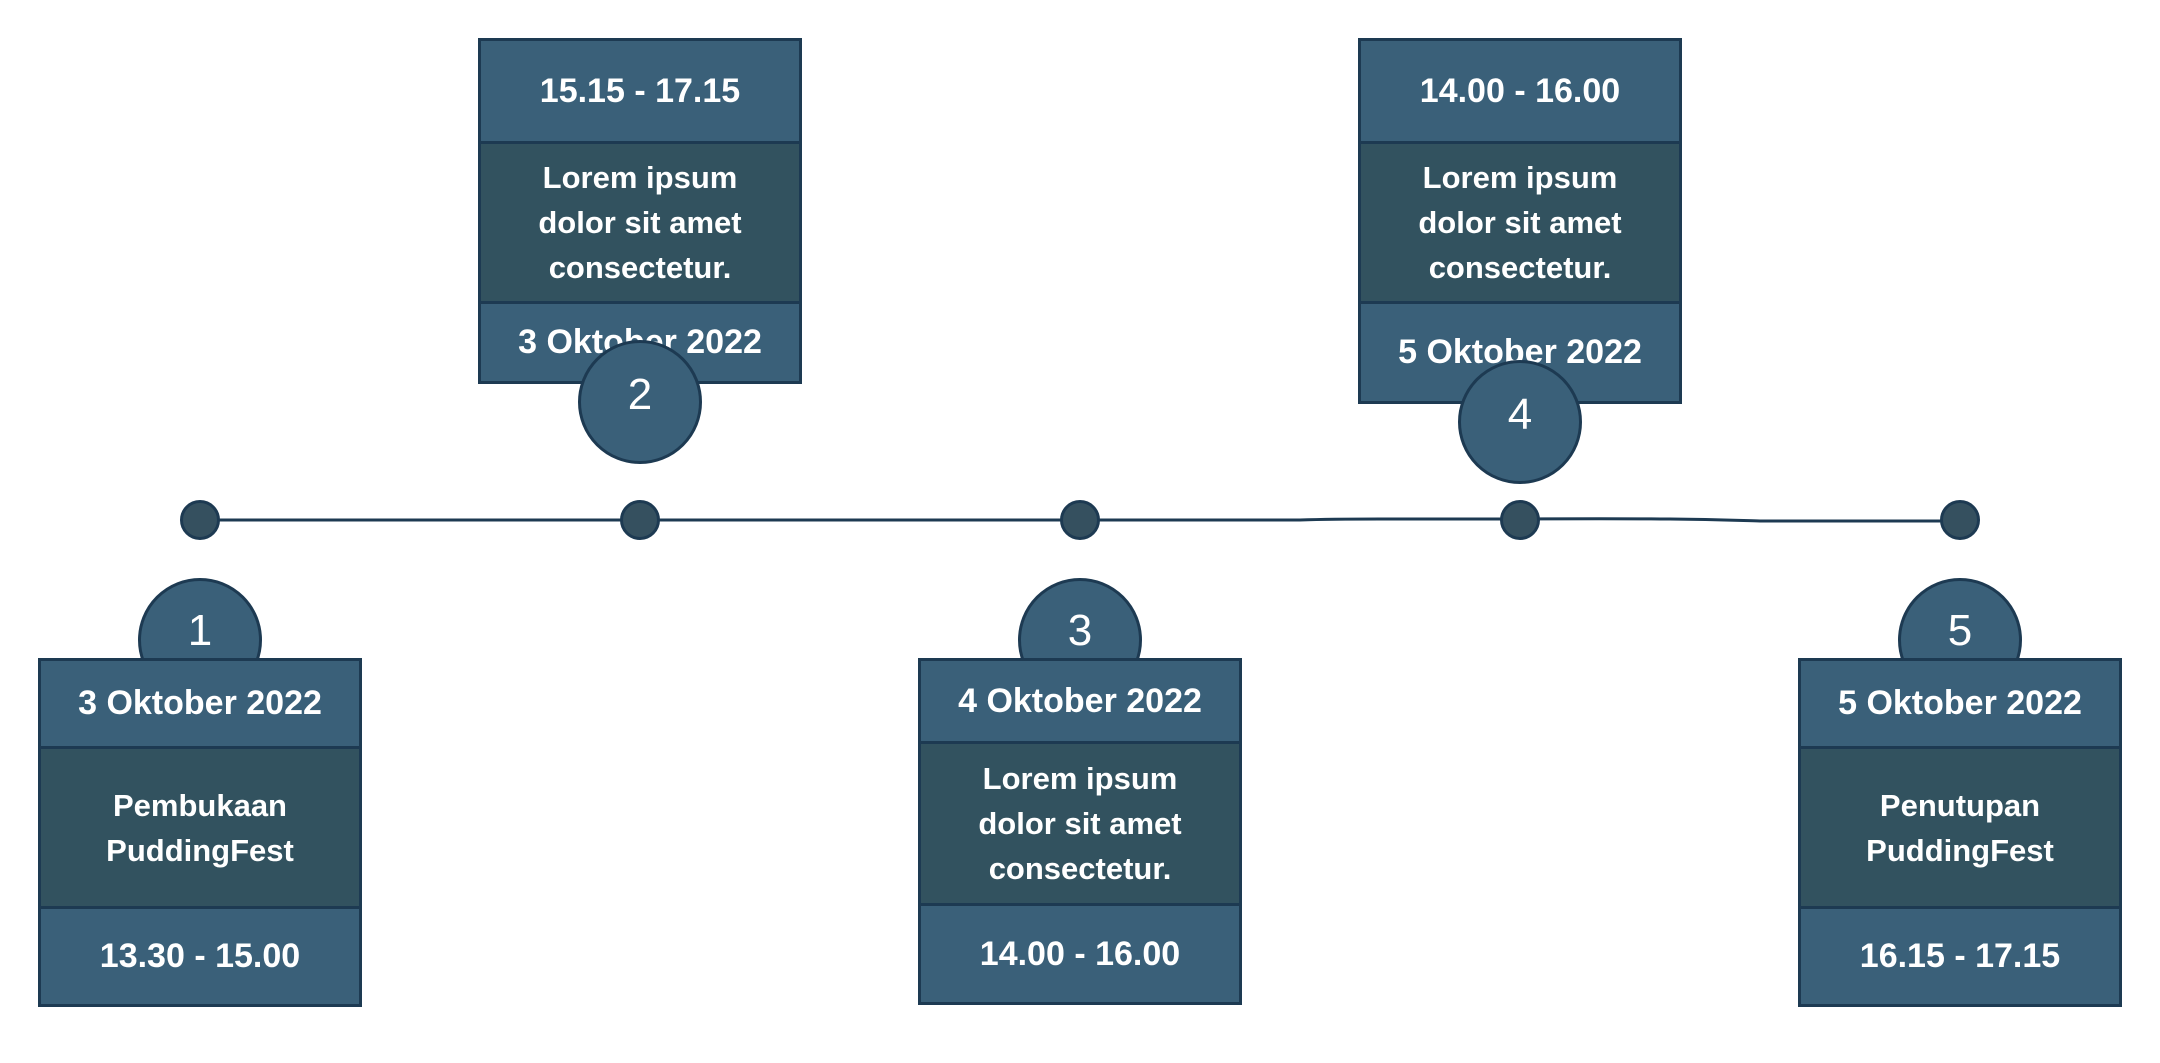 The width and height of the screenshot is (2160, 1063). I want to click on milestone-description: Pembukaan PuddingFest, so click(200, 826).